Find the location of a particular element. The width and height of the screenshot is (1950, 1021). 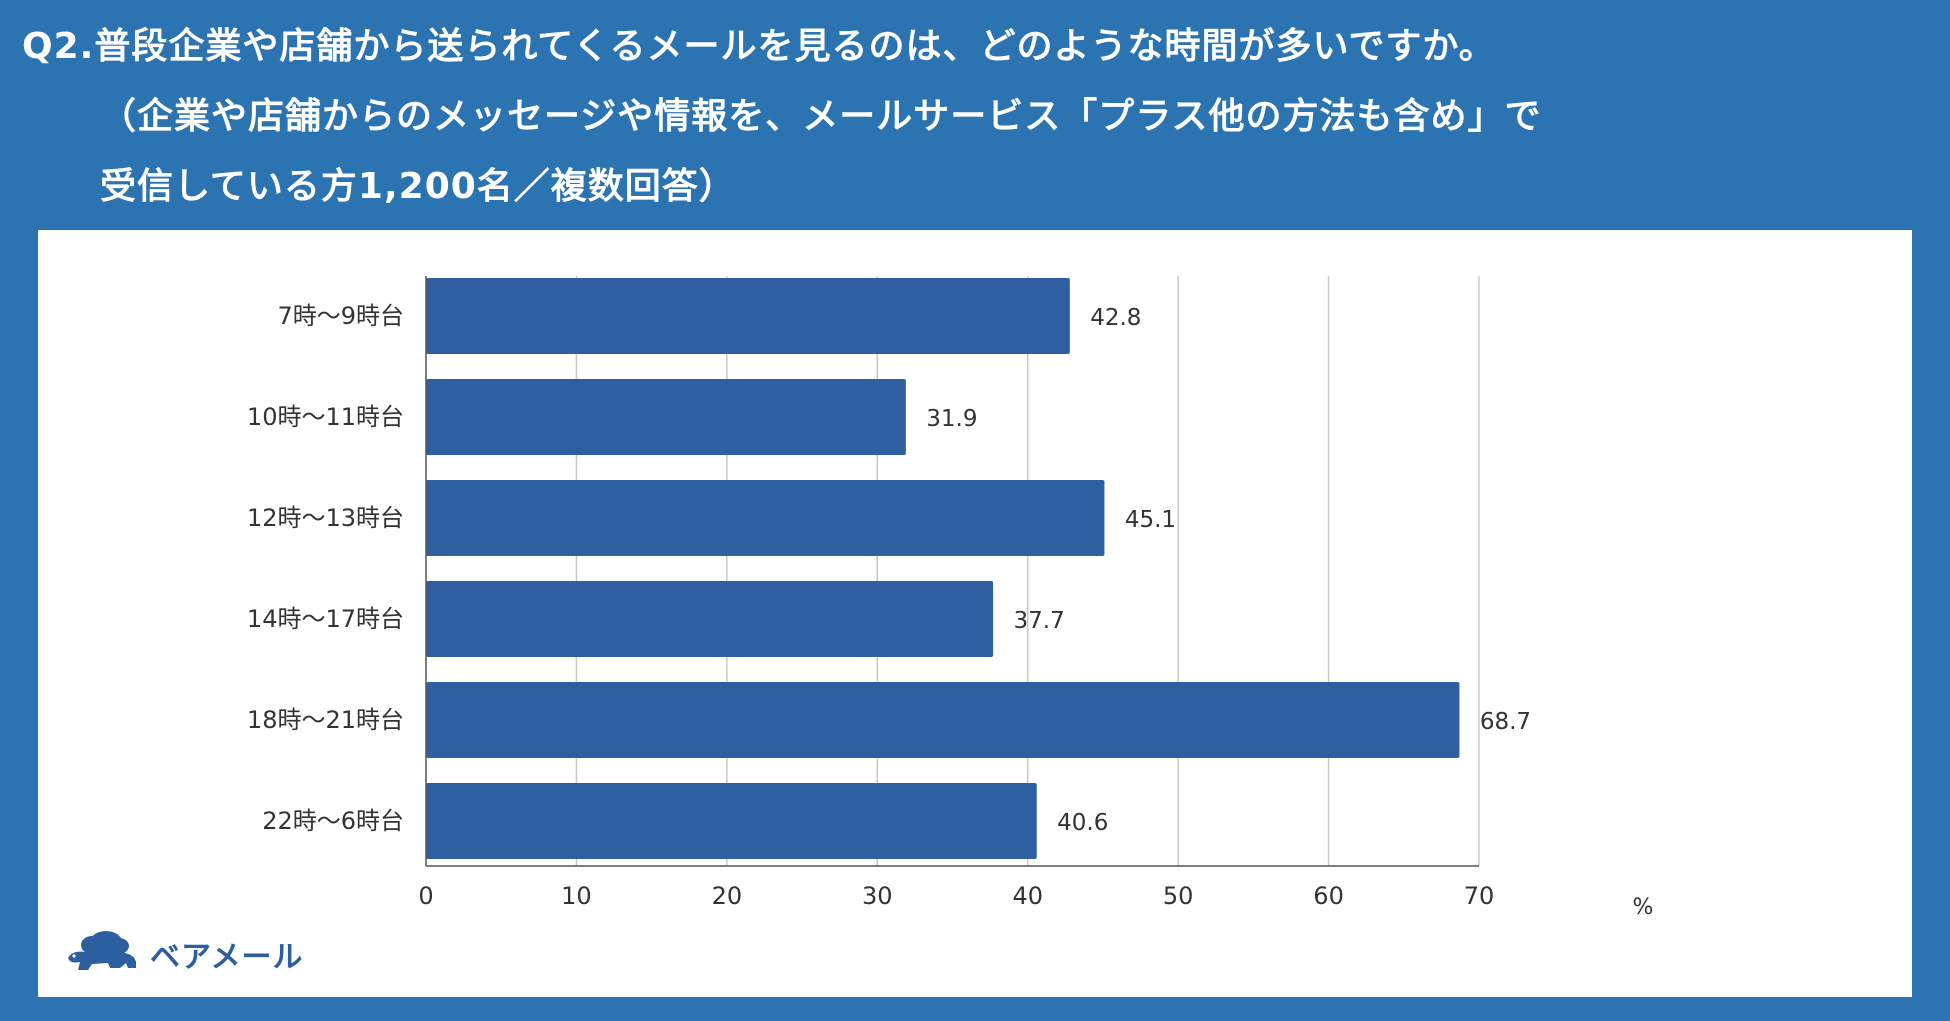

x-tick-label: 40 is located at coordinates (1027, 896).